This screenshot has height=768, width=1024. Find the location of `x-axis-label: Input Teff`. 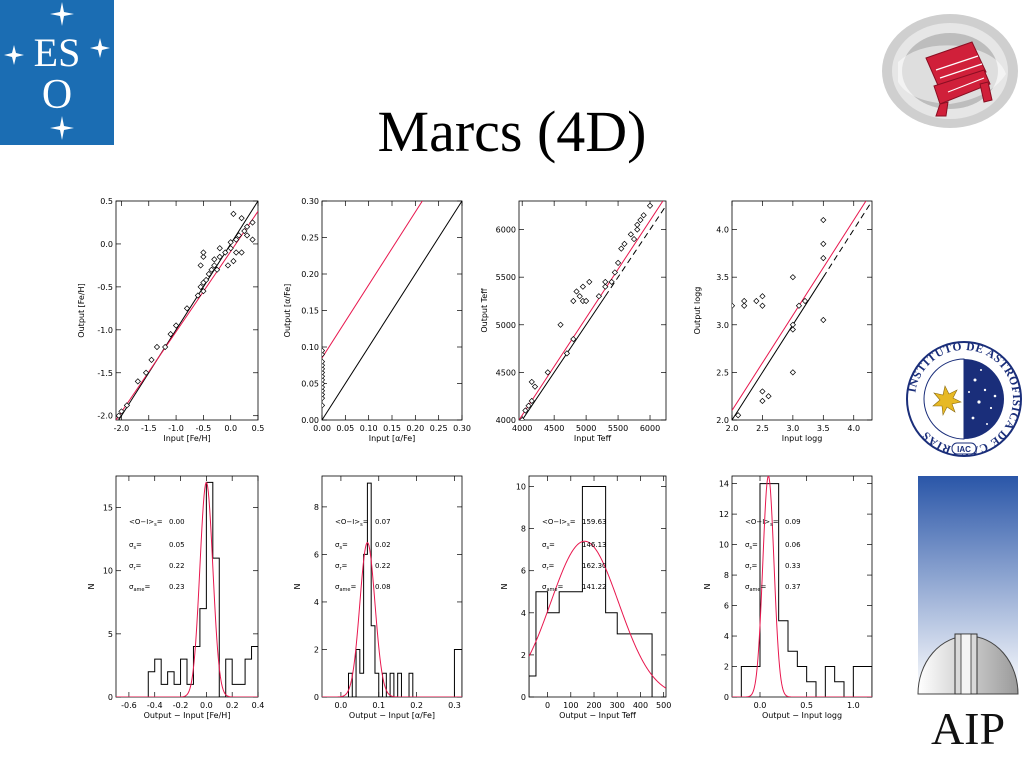

x-axis-label: Input Teff is located at coordinates (593, 438).